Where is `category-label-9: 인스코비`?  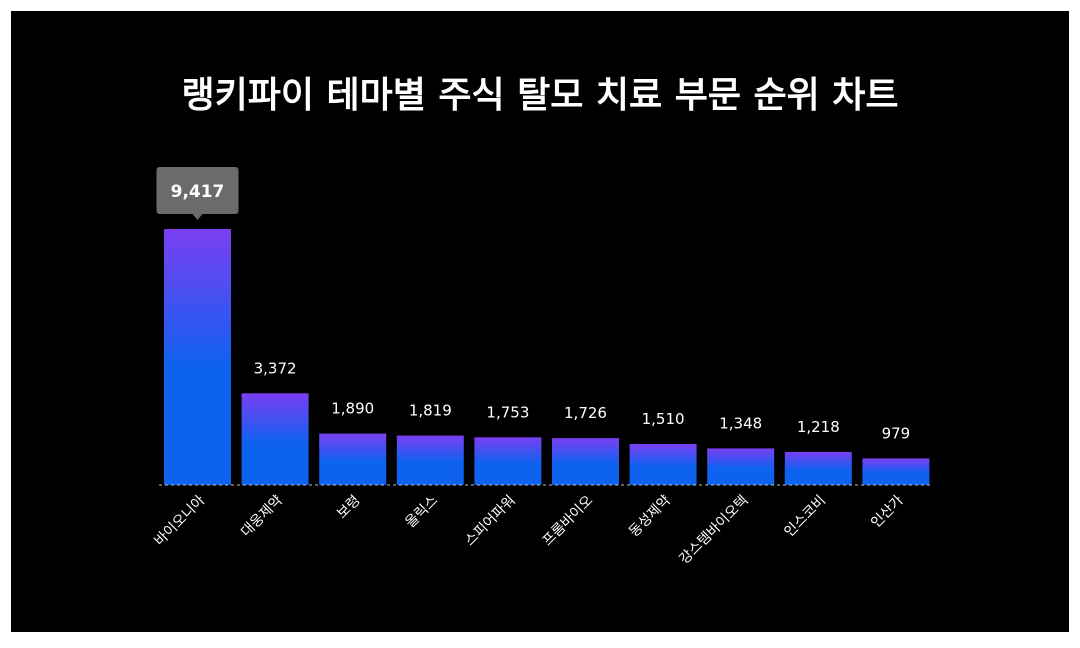 category-label-9: 인스코비 is located at coordinates (805, 517).